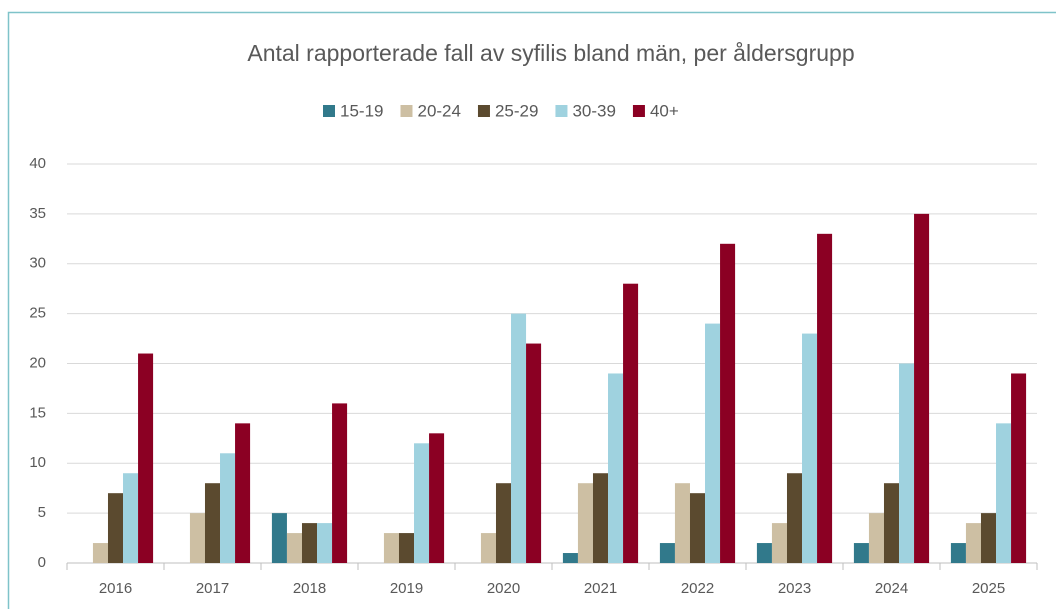  I want to click on y-tick-label: 35, so click(37, 213).